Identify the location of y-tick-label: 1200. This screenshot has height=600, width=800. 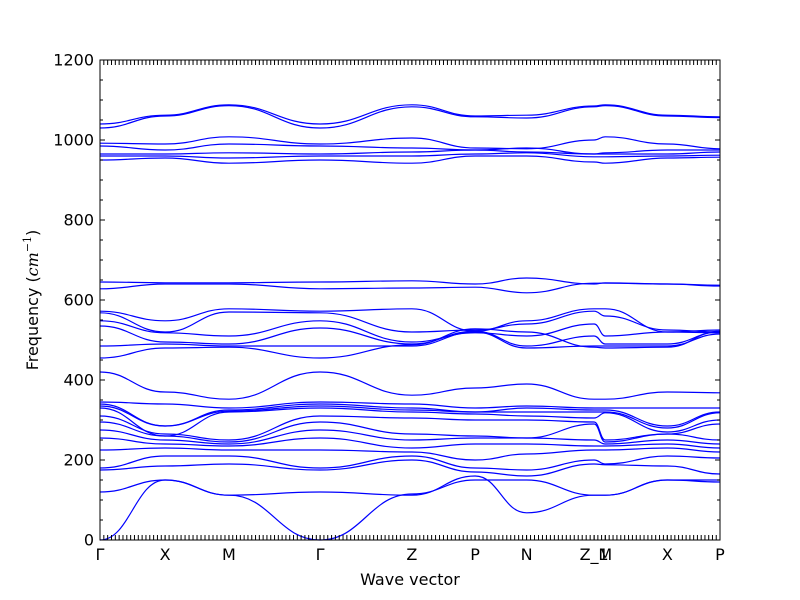
(73, 60).